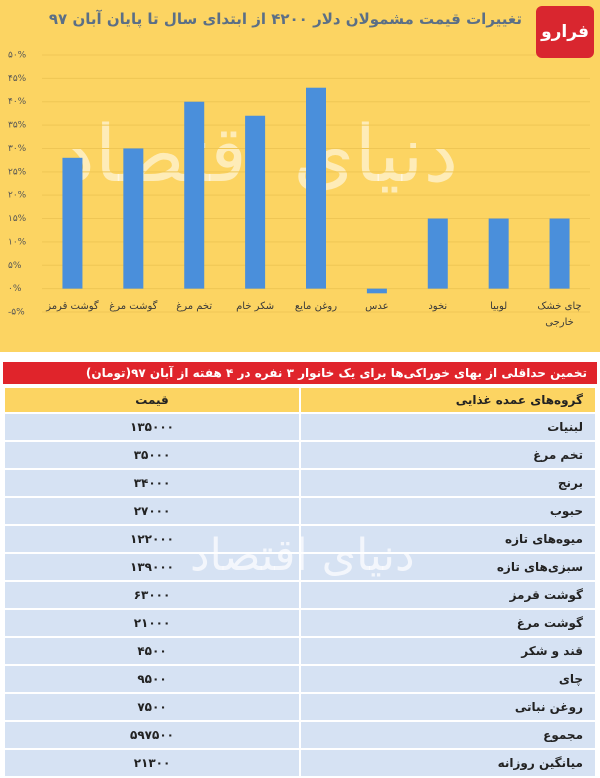  Describe the element at coordinates (448, 763) in the screenshot. I see `table-cell: میانگین روزانه` at that location.